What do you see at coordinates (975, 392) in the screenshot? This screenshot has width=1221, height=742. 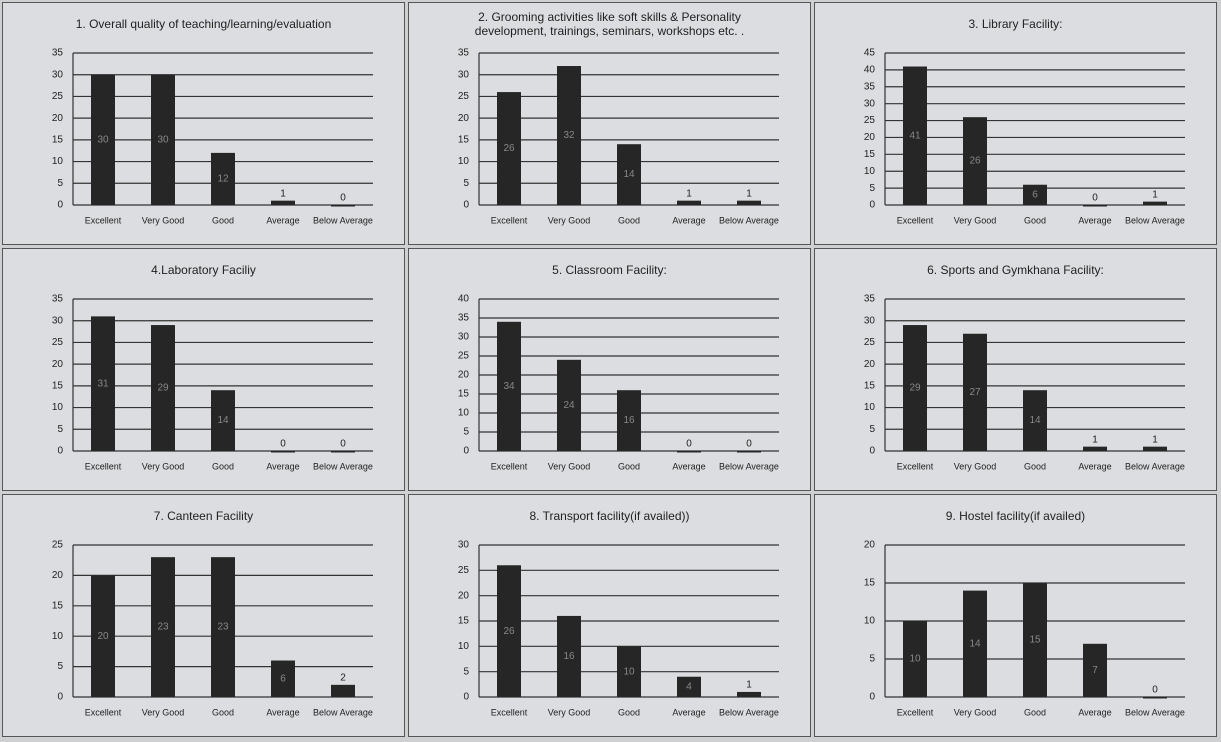 I see `data-label: 27` at bounding box center [975, 392].